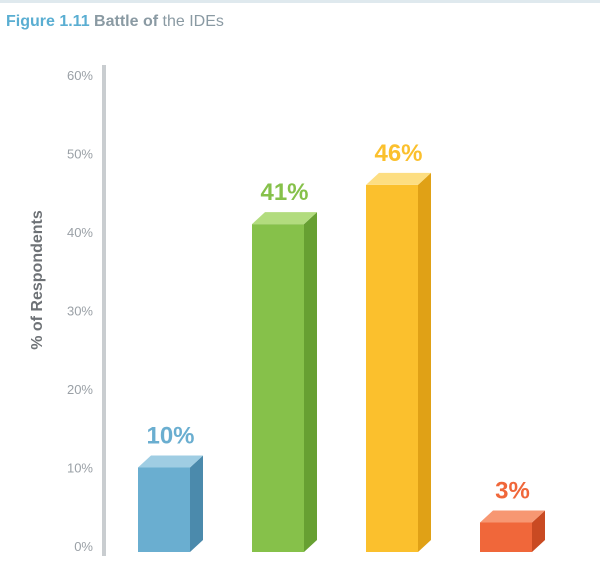  I want to click on figure-title-rest: the IDEs, so click(193, 21).